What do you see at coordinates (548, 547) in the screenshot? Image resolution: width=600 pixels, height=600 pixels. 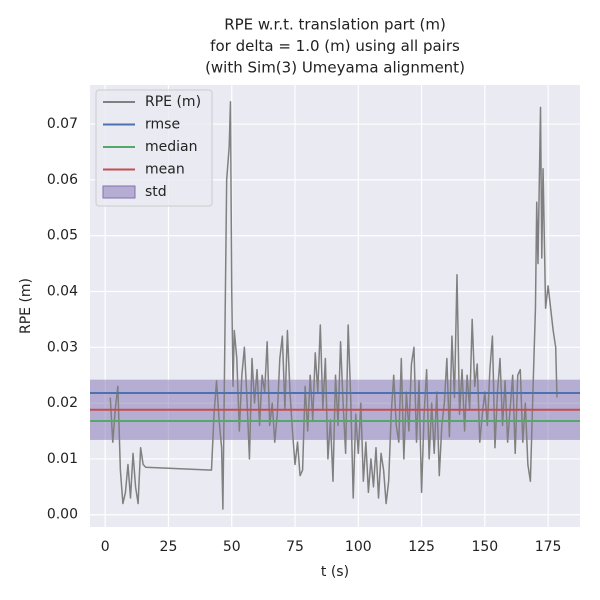 I see `x-tick-label: 175` at bounding box center [548, 547].